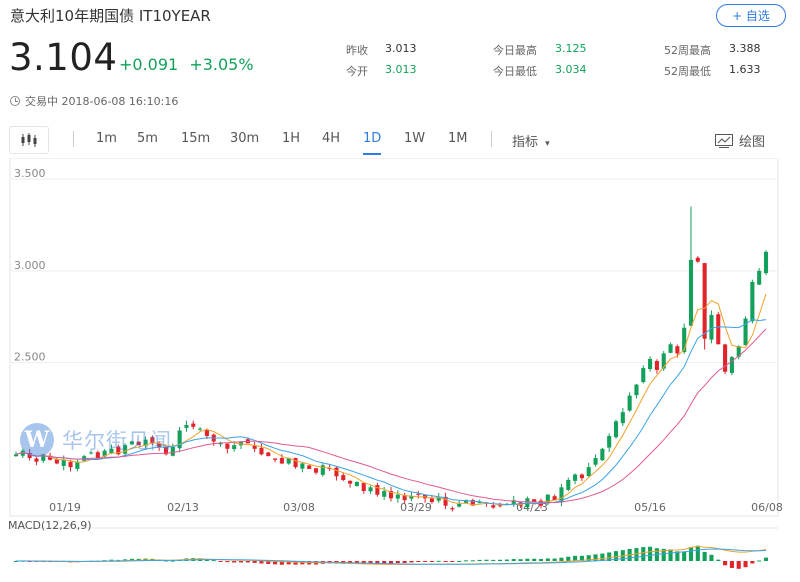  Describe the element at coordinates (50, 525) in the screenshot. I see `macd-label: MACD(12,26,9)` at that location.